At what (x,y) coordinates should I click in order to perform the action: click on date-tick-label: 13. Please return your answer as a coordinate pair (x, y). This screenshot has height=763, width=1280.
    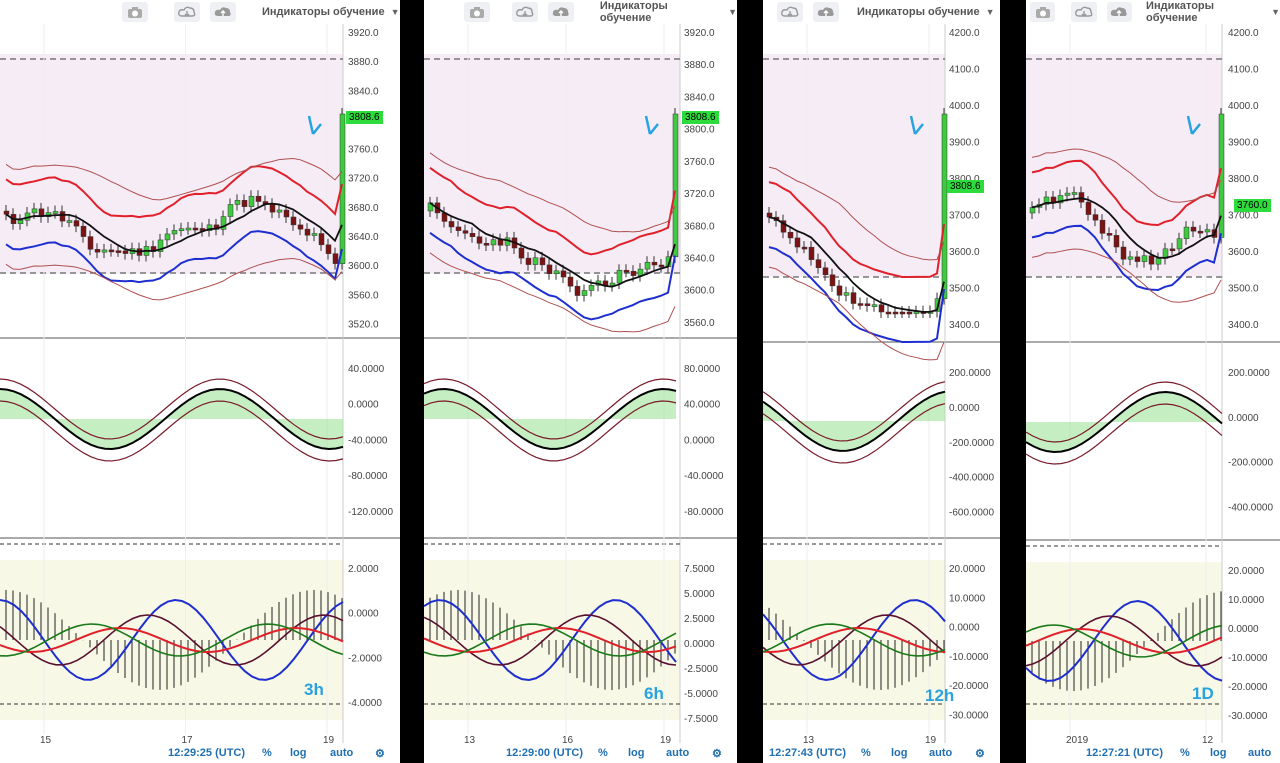
    Looking at the image, I should click on (470, 740).